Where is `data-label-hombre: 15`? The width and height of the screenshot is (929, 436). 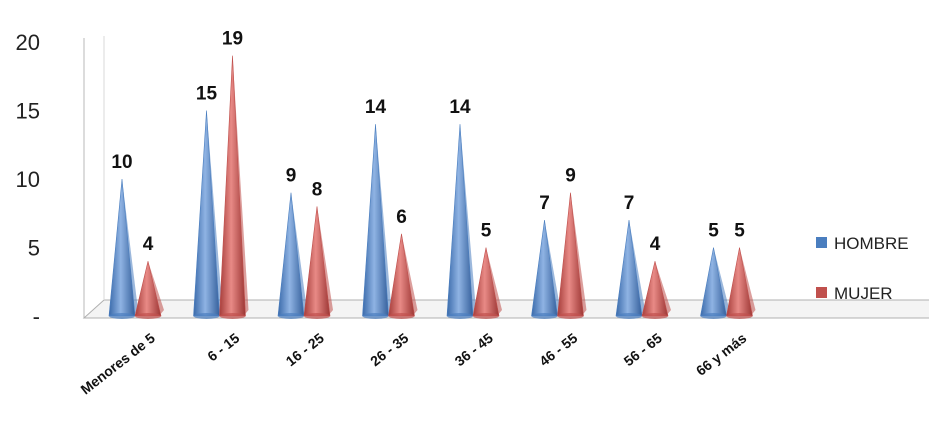
data-label-hombre: 15 is located at coordinates (207, 94).